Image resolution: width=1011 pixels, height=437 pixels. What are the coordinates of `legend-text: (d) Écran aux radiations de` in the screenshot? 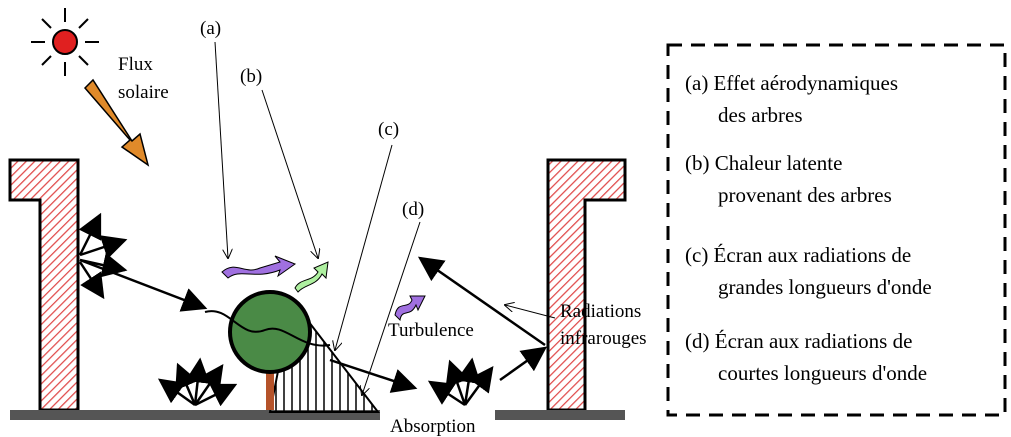 It's located at (798, 341).